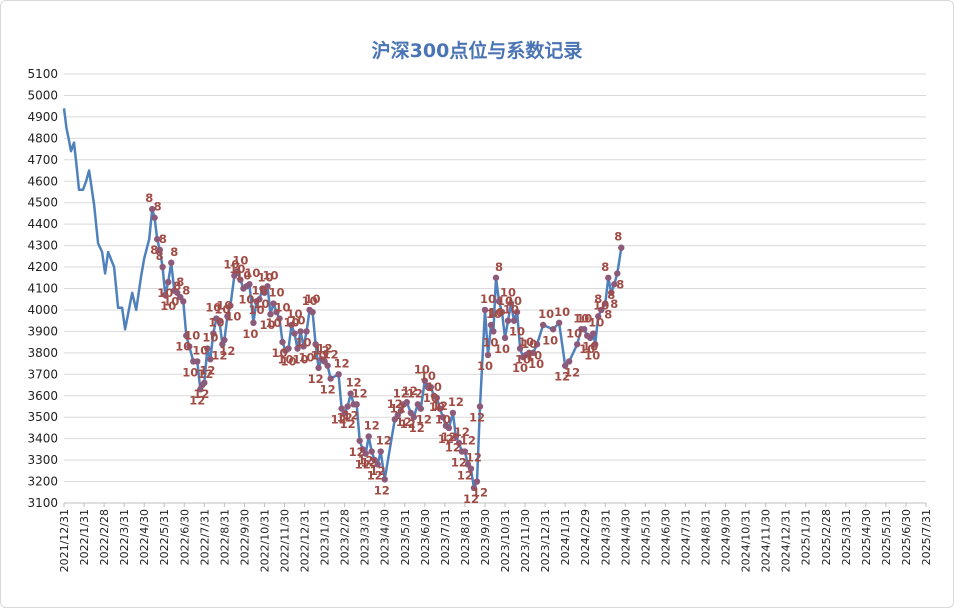  I want to click on x-tick-label: 2022/8/31, so click(224, 537).